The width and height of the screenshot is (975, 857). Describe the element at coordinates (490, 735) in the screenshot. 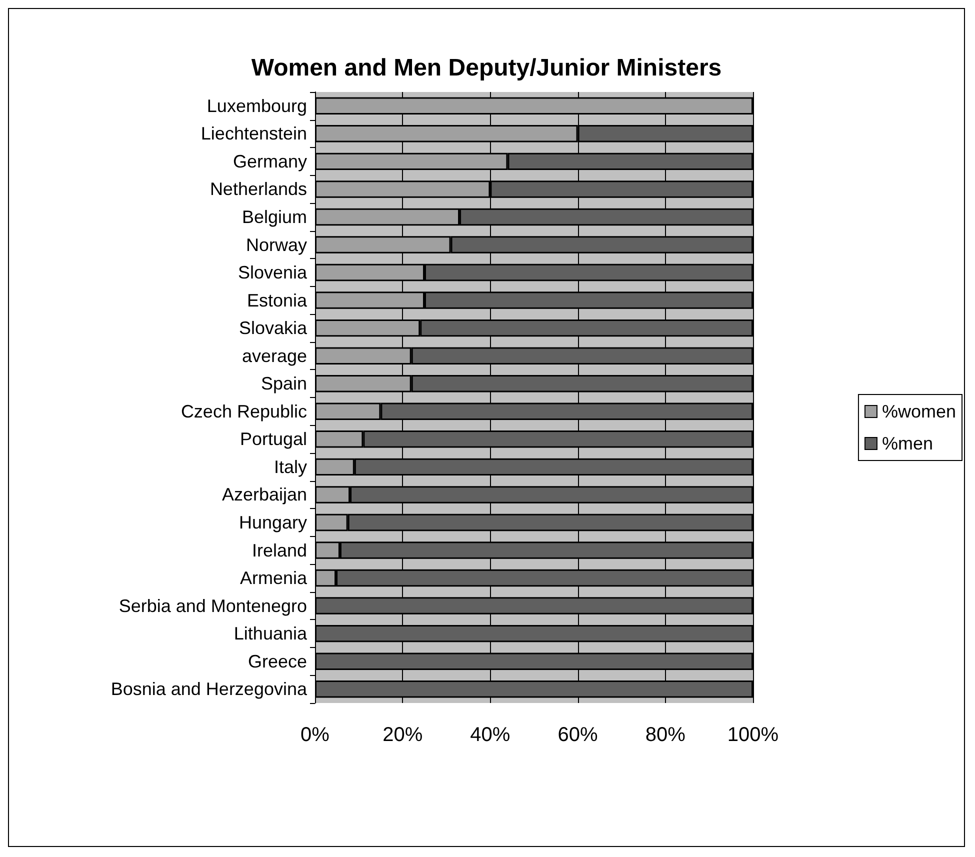

I see `x-tick-label: 40%` at that location.